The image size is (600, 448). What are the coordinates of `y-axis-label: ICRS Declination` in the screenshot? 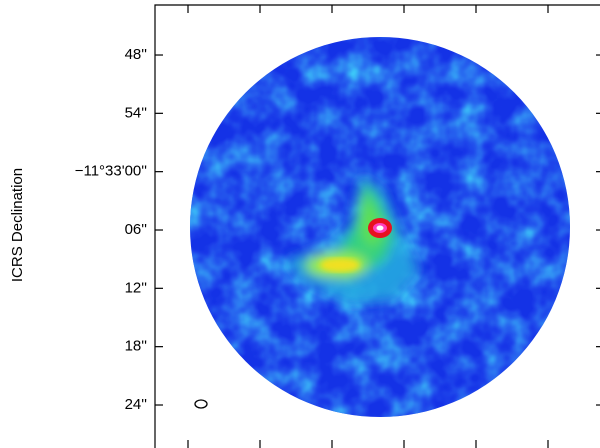 It's located at (17, 225).